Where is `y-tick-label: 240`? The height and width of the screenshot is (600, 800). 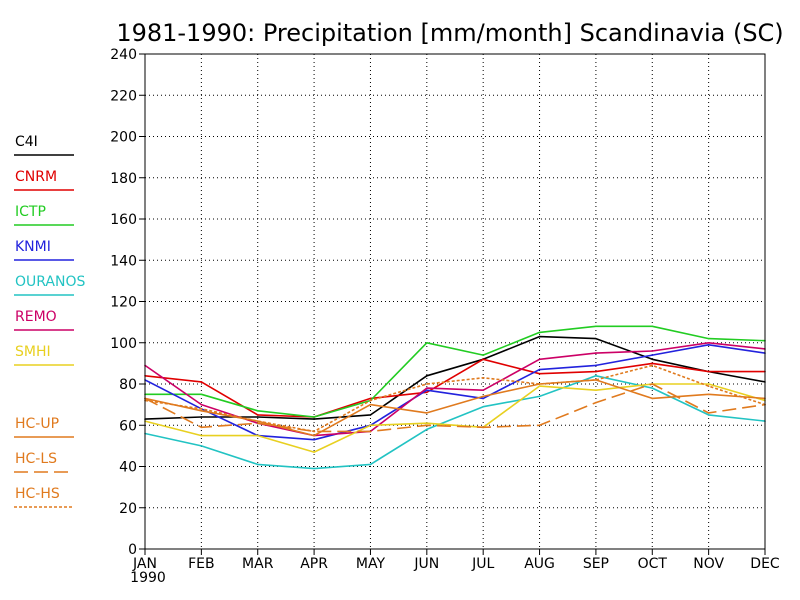 y-tick-label: 240 is located at coordinates (123, 55).